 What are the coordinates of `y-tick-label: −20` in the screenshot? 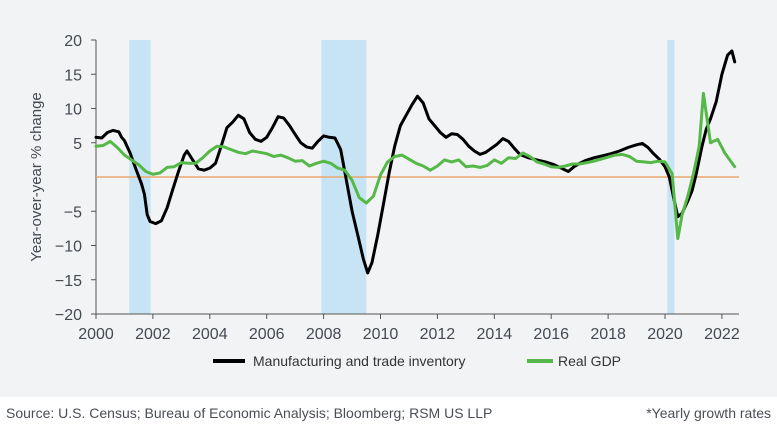 It's located at (68, 315).